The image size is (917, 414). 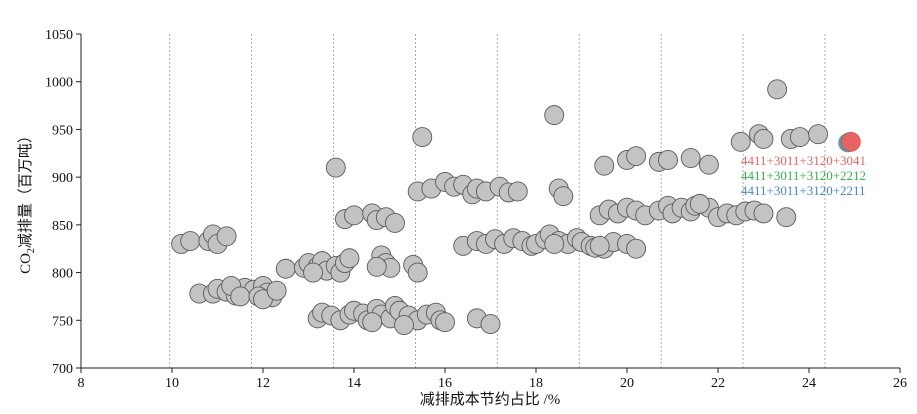 What do you see at coordinates (59, 83) in the screenshot?
I see `y-tick-label-6: 1000` at bounding box center [59, 83].